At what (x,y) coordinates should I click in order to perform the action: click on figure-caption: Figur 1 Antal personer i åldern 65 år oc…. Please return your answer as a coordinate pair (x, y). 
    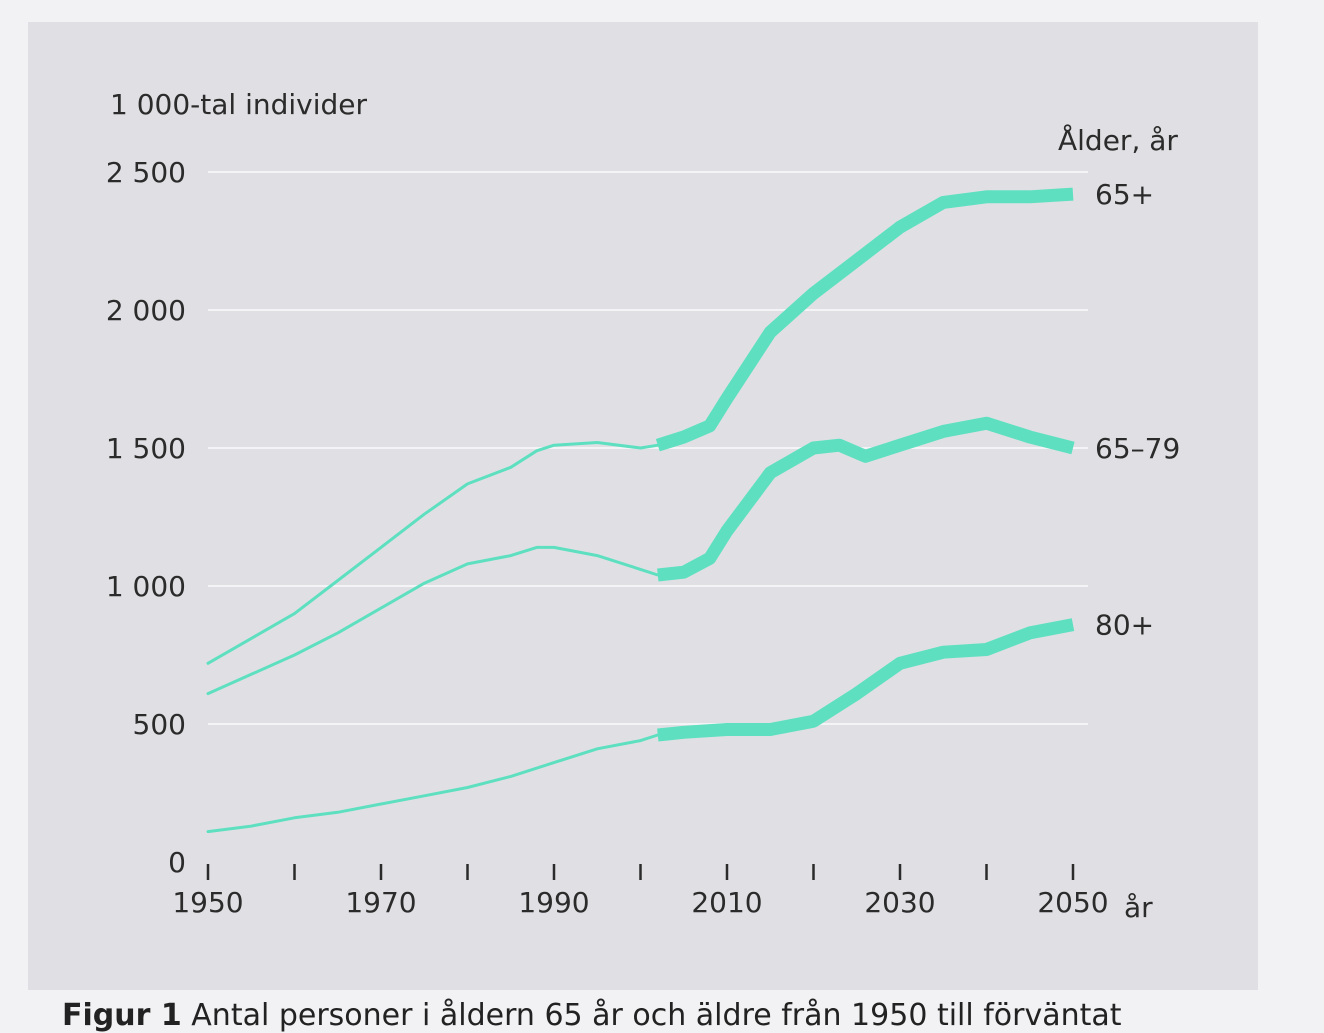
    Looking at the image, I should click on (592, 1015).